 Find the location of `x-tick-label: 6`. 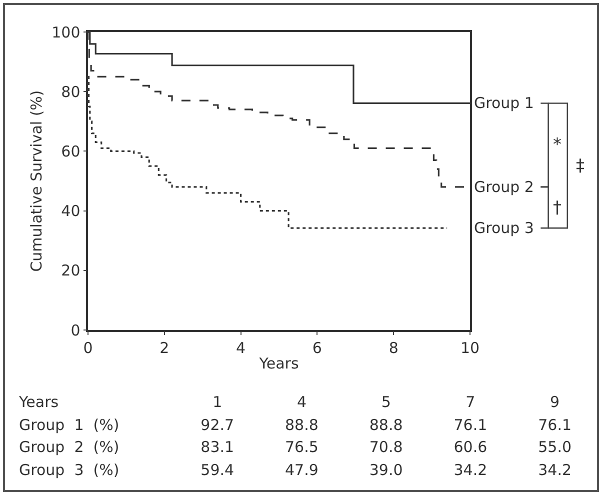

x-tick-label: 6 is located at coordinates (317, 347).